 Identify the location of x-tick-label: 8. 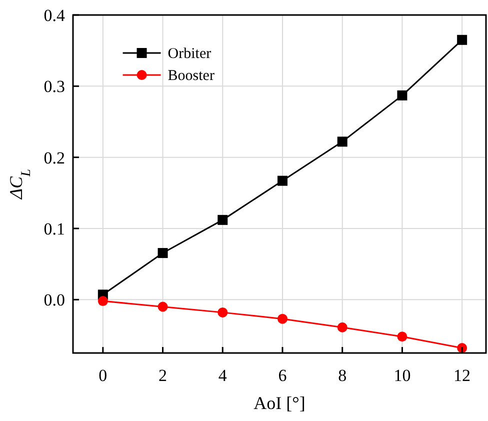
(342, 375).